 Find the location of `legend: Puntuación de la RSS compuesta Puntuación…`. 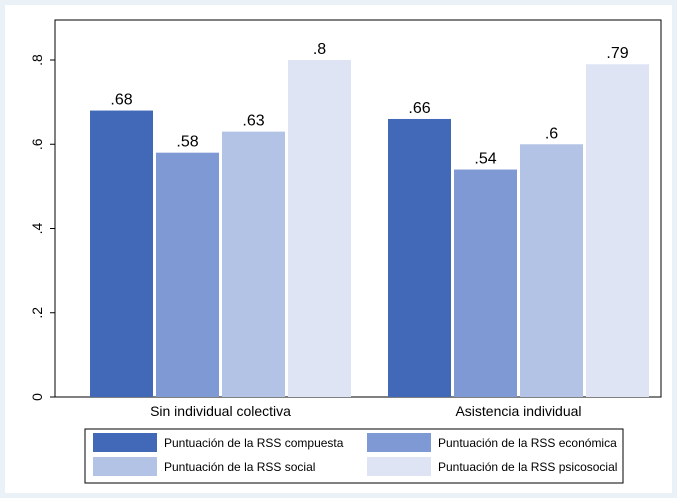

legend: Puntuación de la RSS compuesta Puntuación… is located at coordinates (354, 456).